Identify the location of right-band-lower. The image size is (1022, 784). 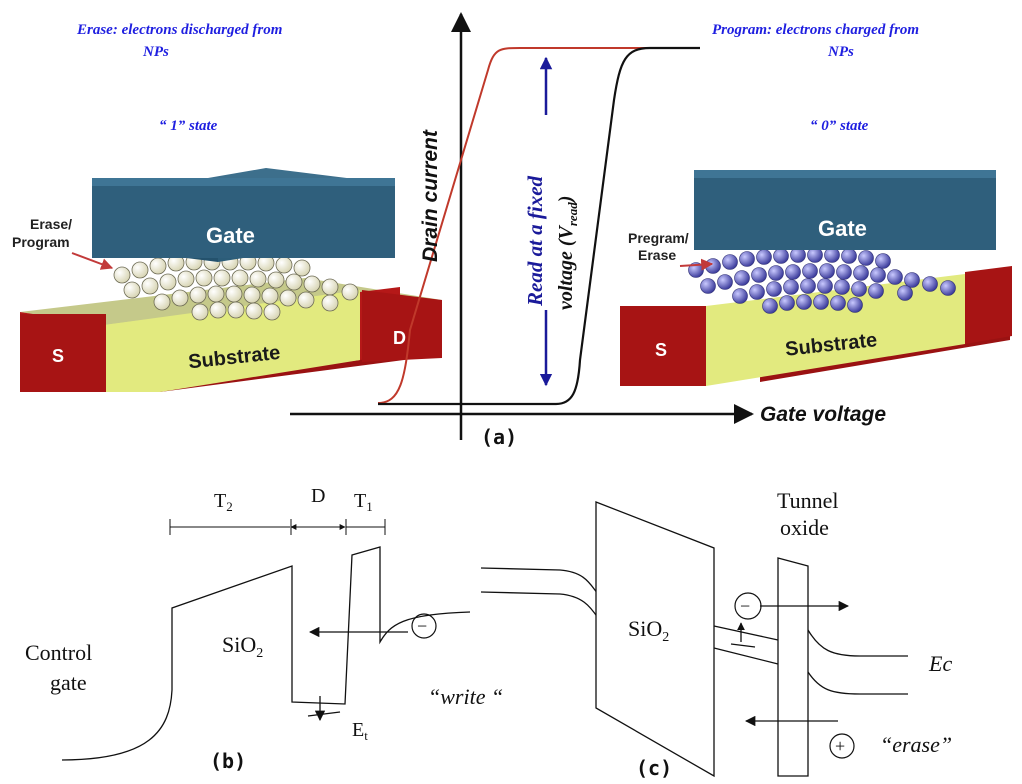
(857, 683).